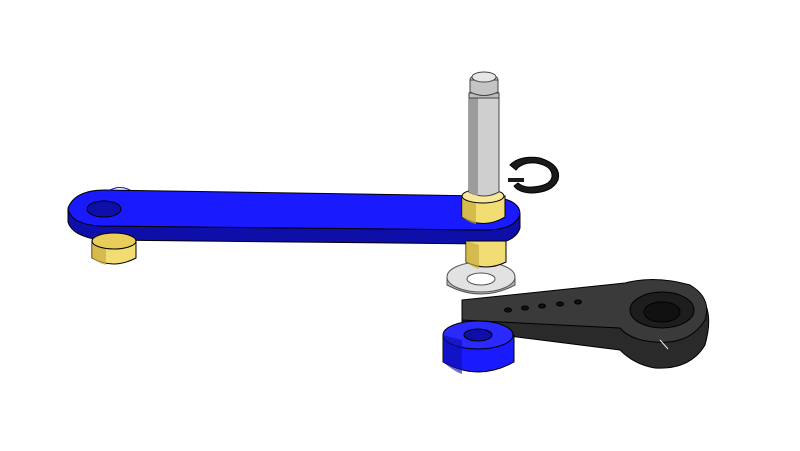  I want to click on blue-link-arm, so click(294, 216).